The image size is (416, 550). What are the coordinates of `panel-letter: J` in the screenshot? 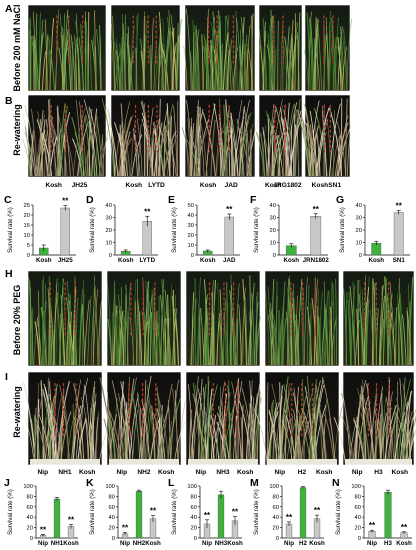 It's located at (7, 483).